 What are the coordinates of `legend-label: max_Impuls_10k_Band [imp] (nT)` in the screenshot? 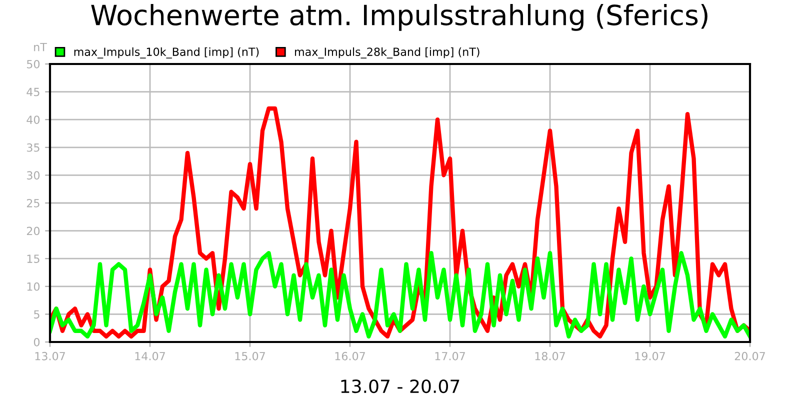 It's located at (166, 52).